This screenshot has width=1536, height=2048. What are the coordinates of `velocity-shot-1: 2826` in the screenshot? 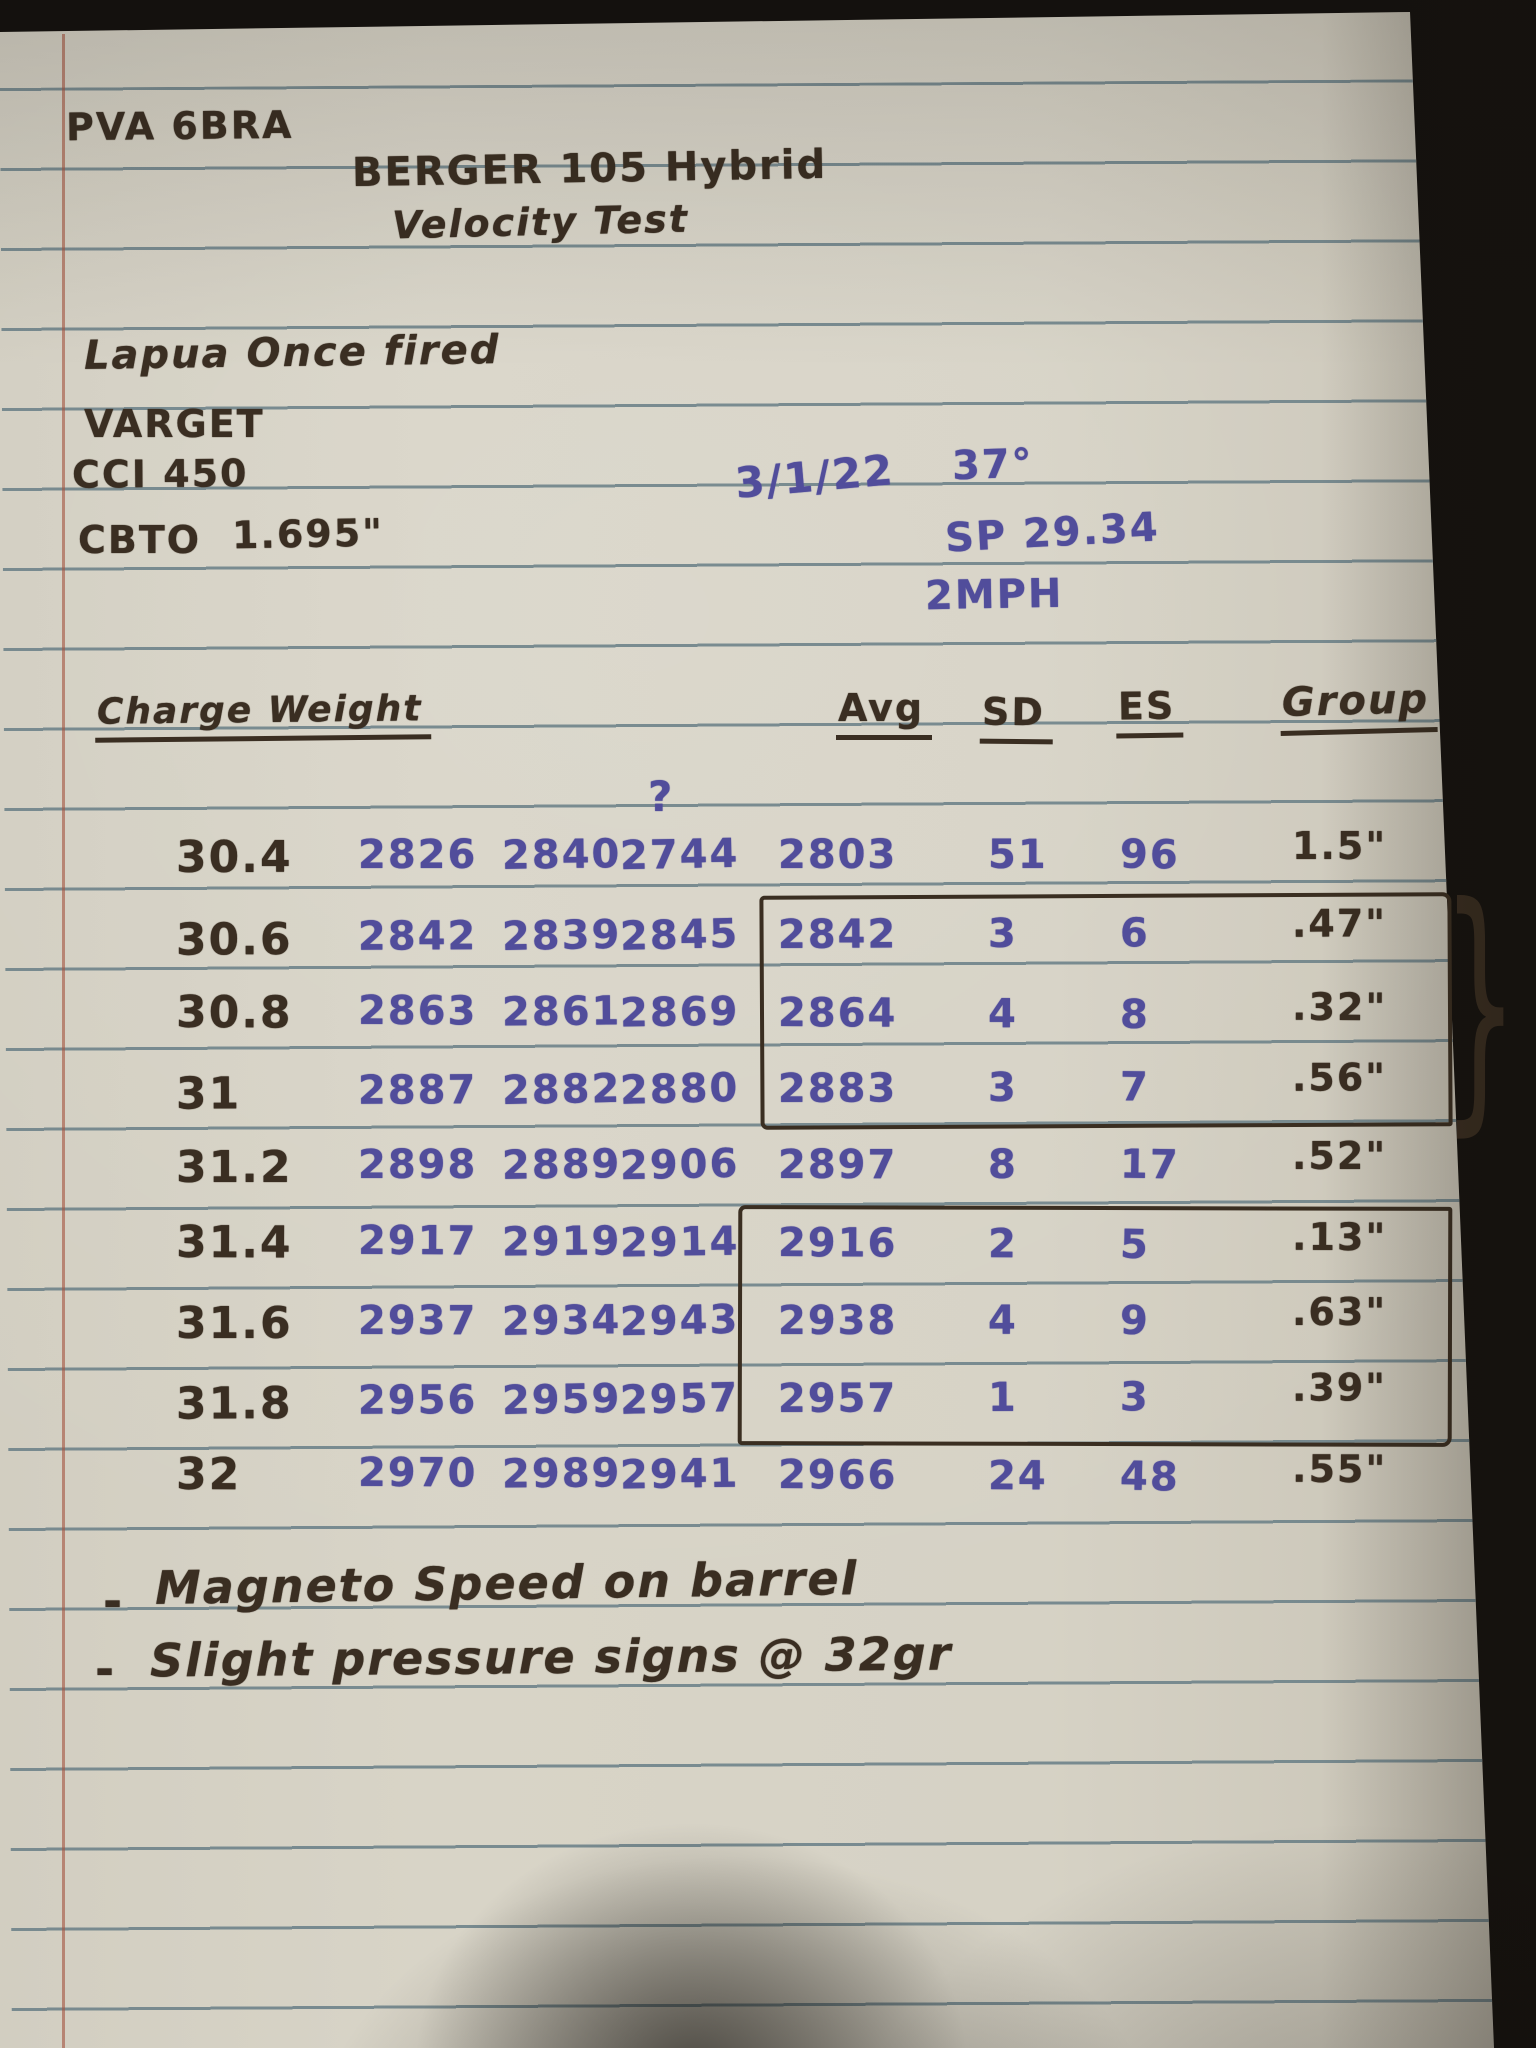 It's located at (418, 855).